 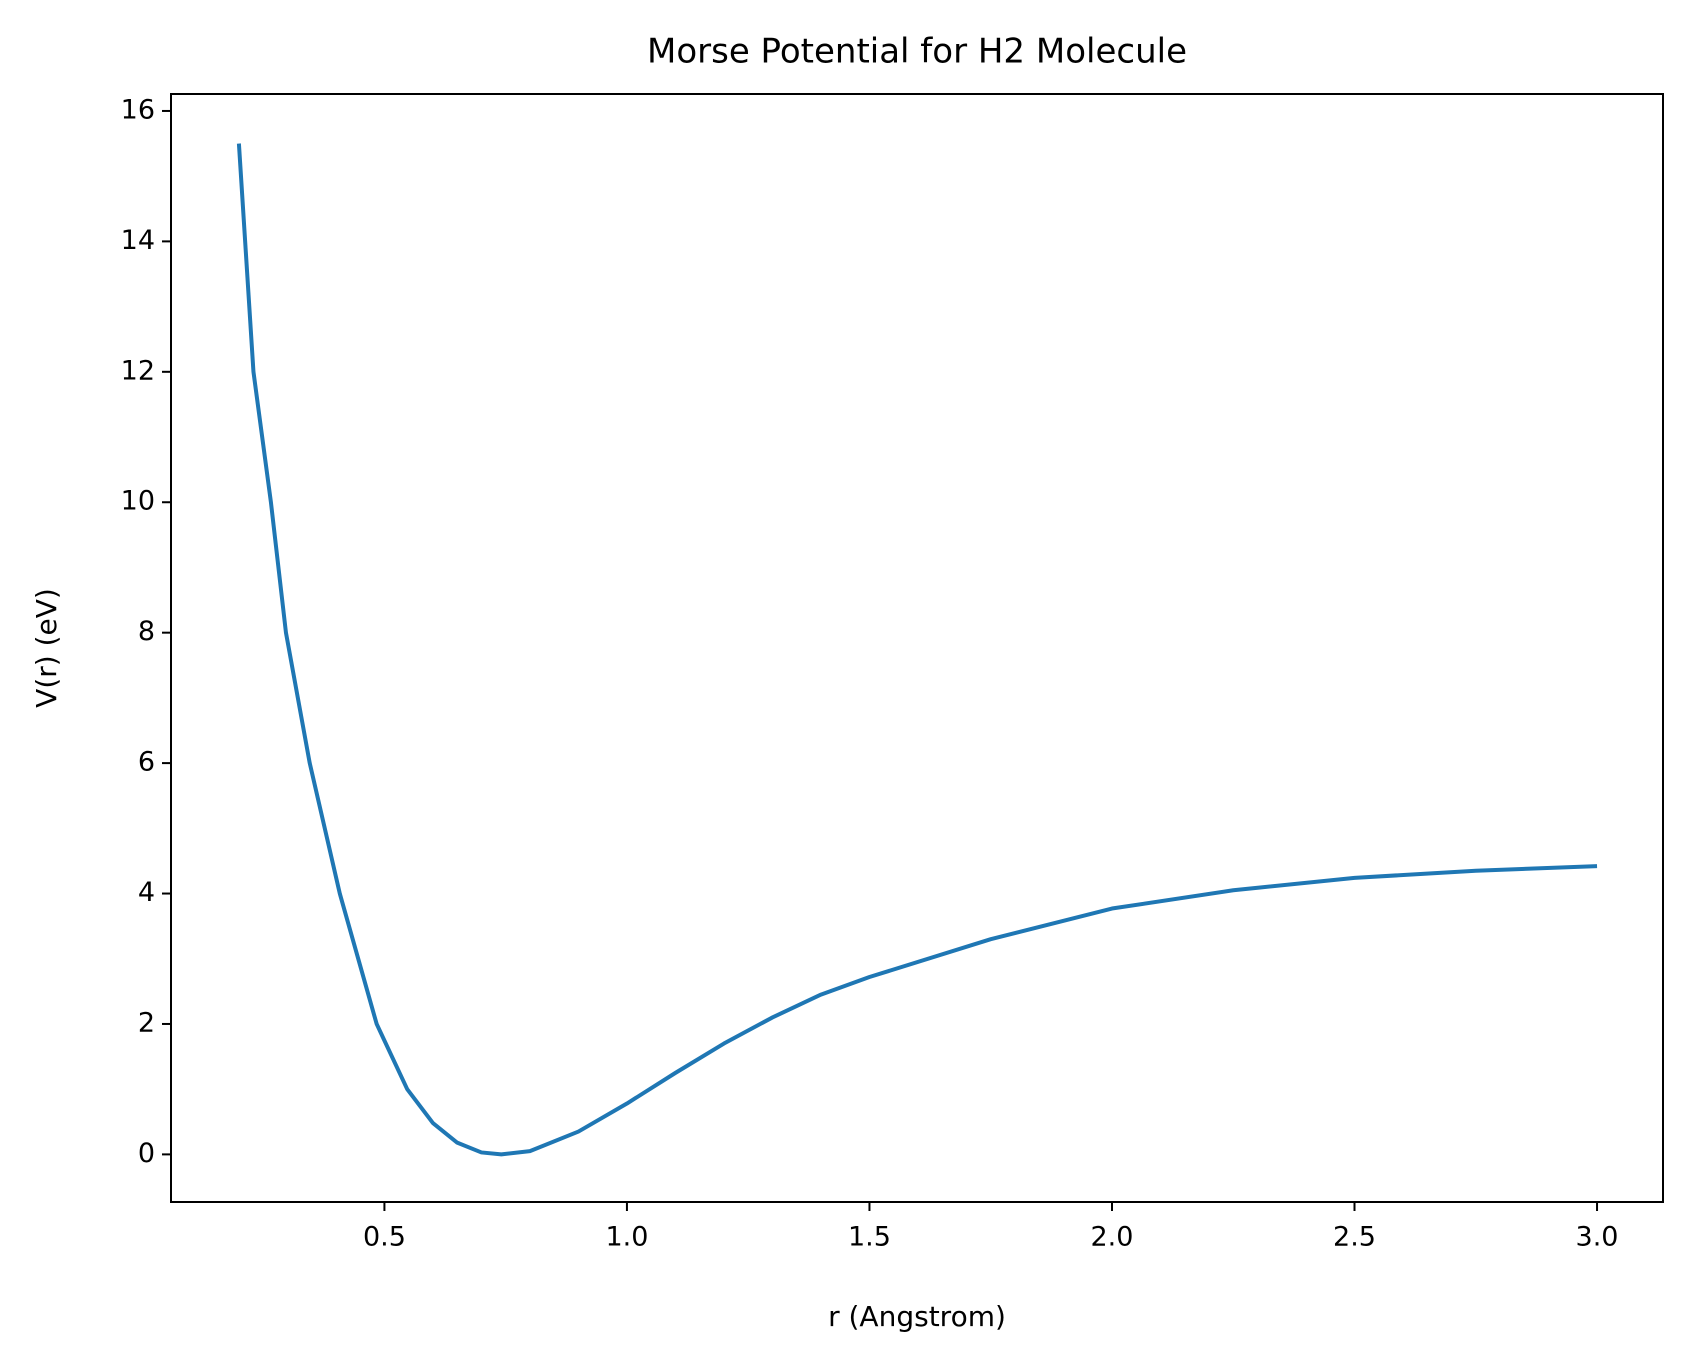 I want to click on x-tick-label: 1.5, so click(x=869, y=1237).